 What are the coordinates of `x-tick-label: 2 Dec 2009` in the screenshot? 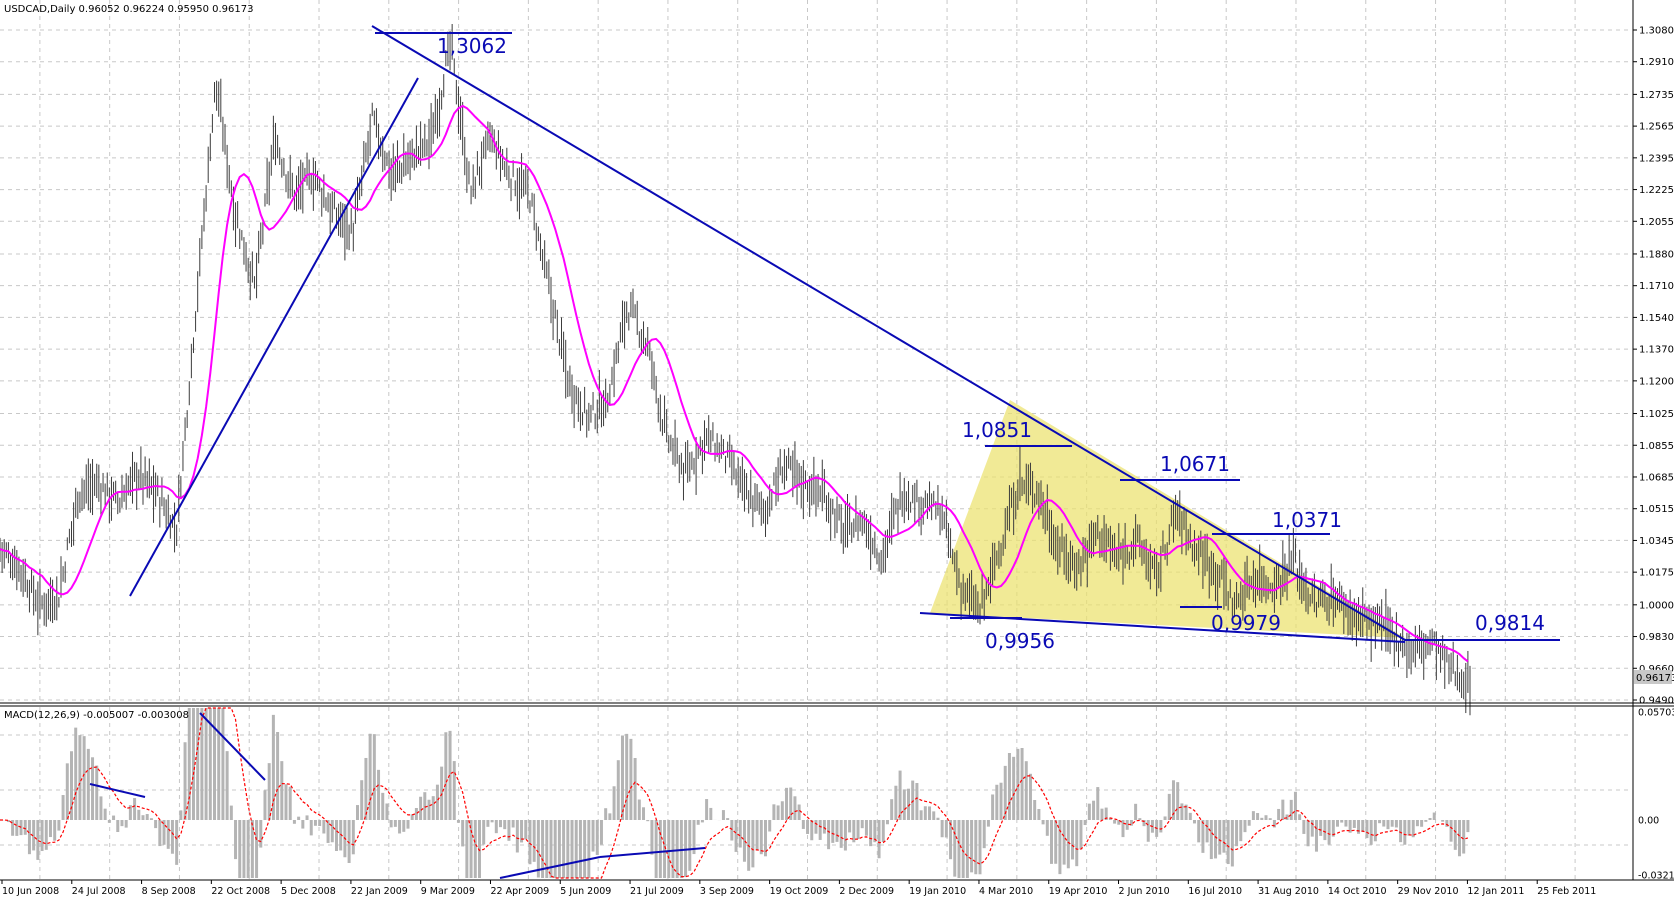 It's located at (866, 891).